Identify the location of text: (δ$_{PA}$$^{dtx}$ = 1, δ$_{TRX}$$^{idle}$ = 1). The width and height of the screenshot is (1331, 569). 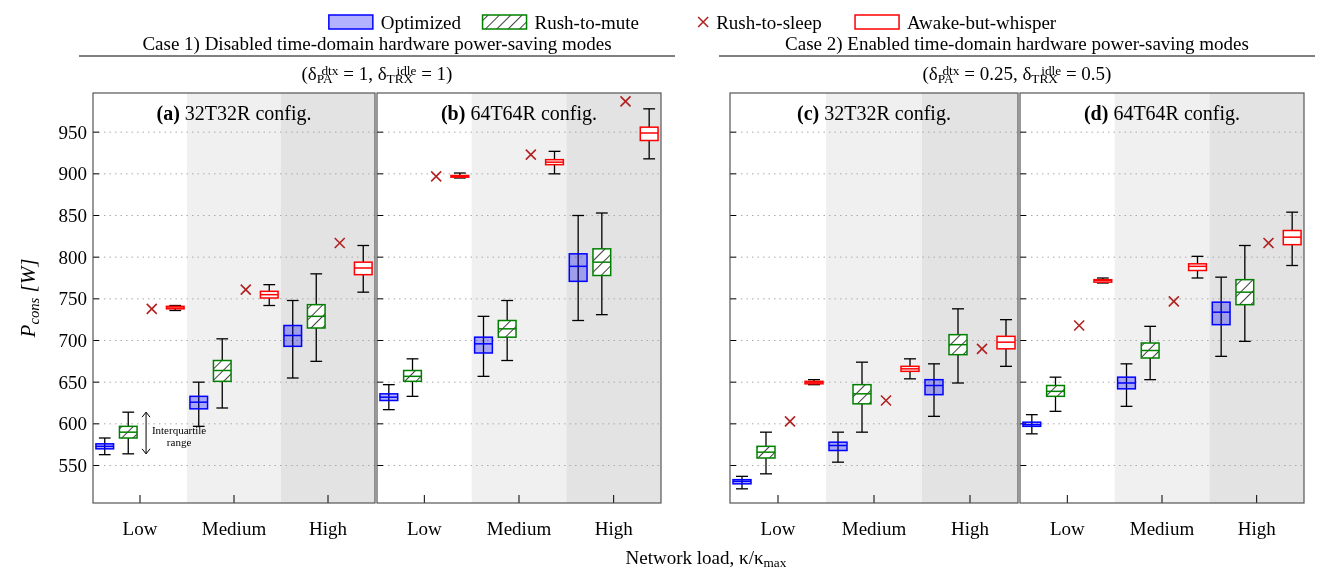
(377, 74).